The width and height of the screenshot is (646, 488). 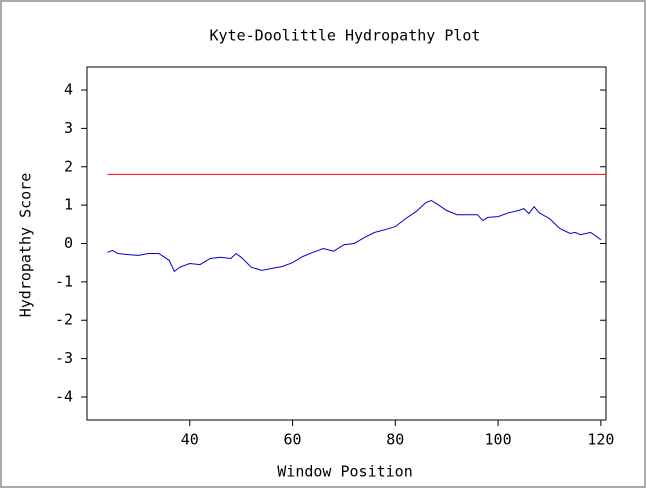 What do you see at coordinates (68, 205) in the screenshot?
I see `y-tick-label: 1` at bounding box center [68, 205].